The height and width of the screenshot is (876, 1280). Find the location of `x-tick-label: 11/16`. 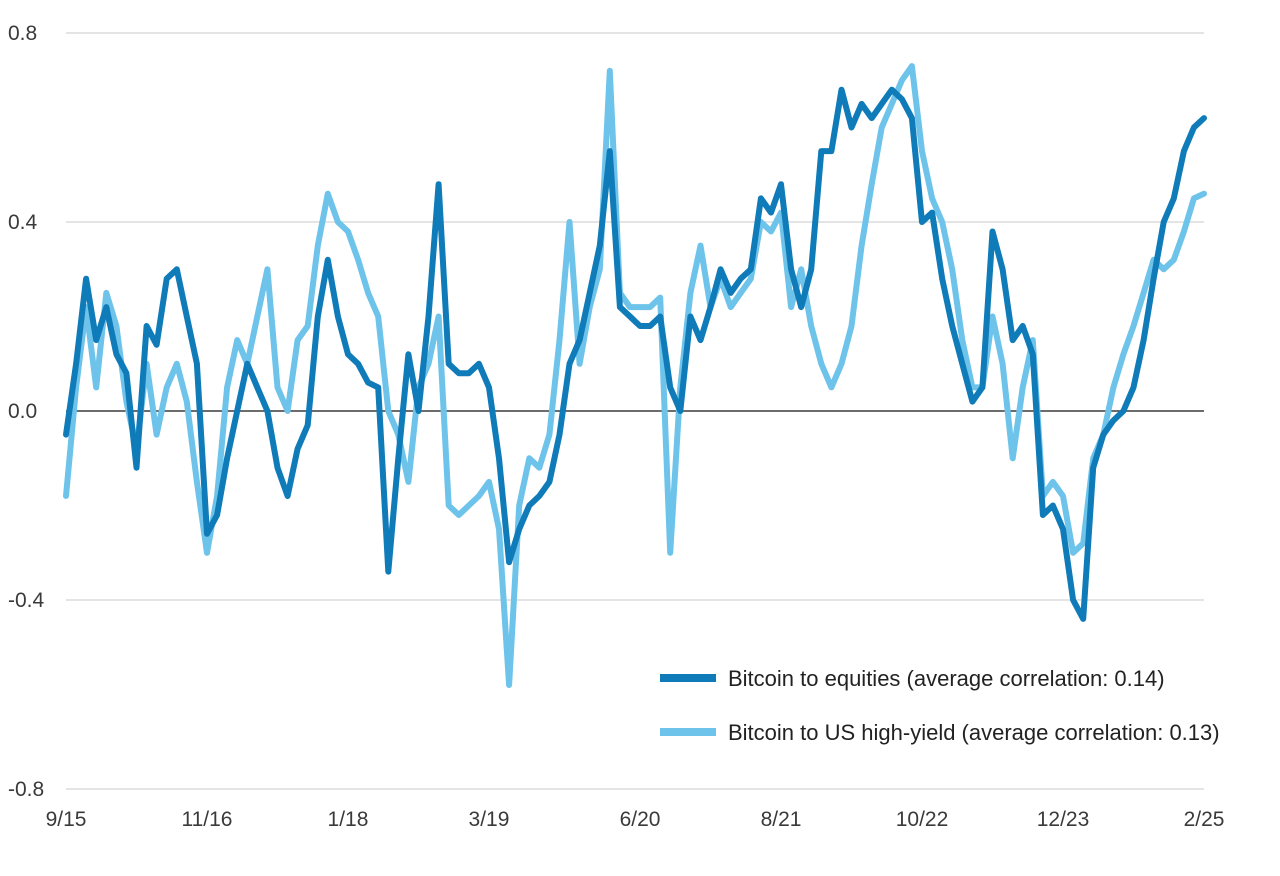

x-tick-label: 11/16 is located at coordinates (206, 819).